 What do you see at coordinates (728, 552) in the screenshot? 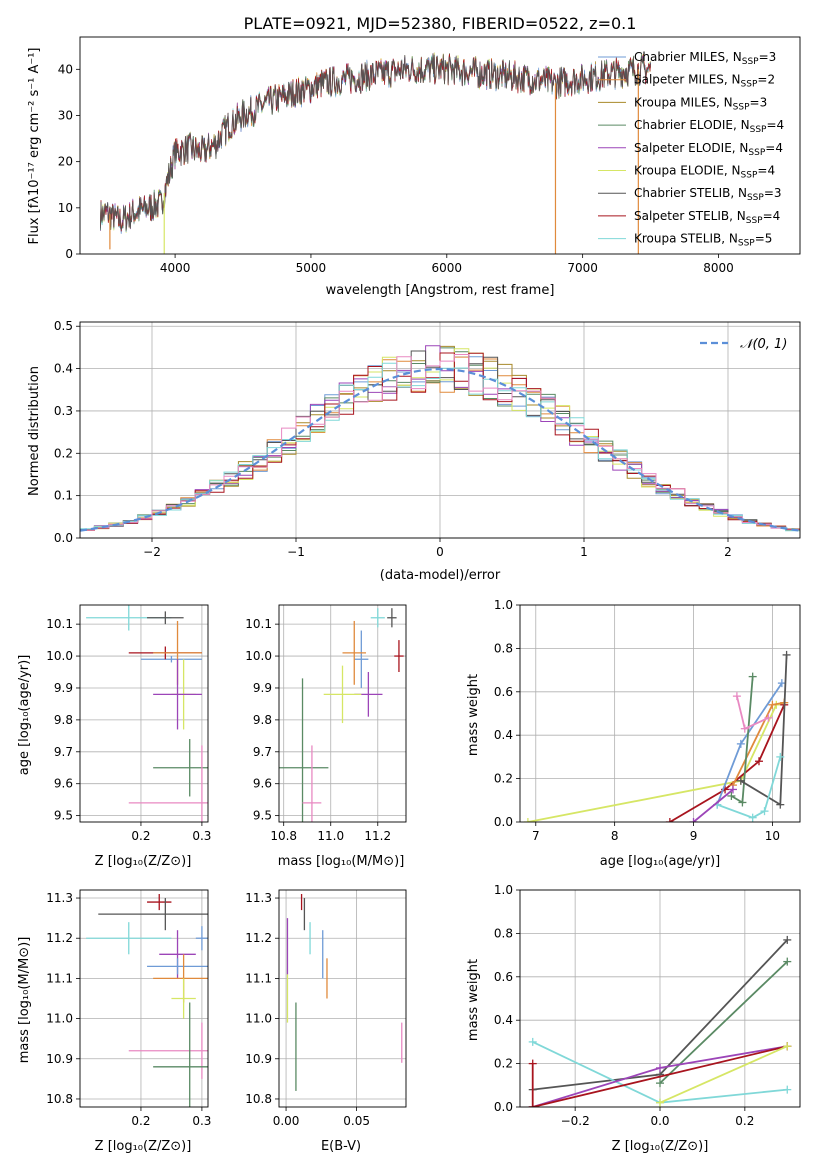
I see `x-tick-label: 2` at bounding box center [728, 552].